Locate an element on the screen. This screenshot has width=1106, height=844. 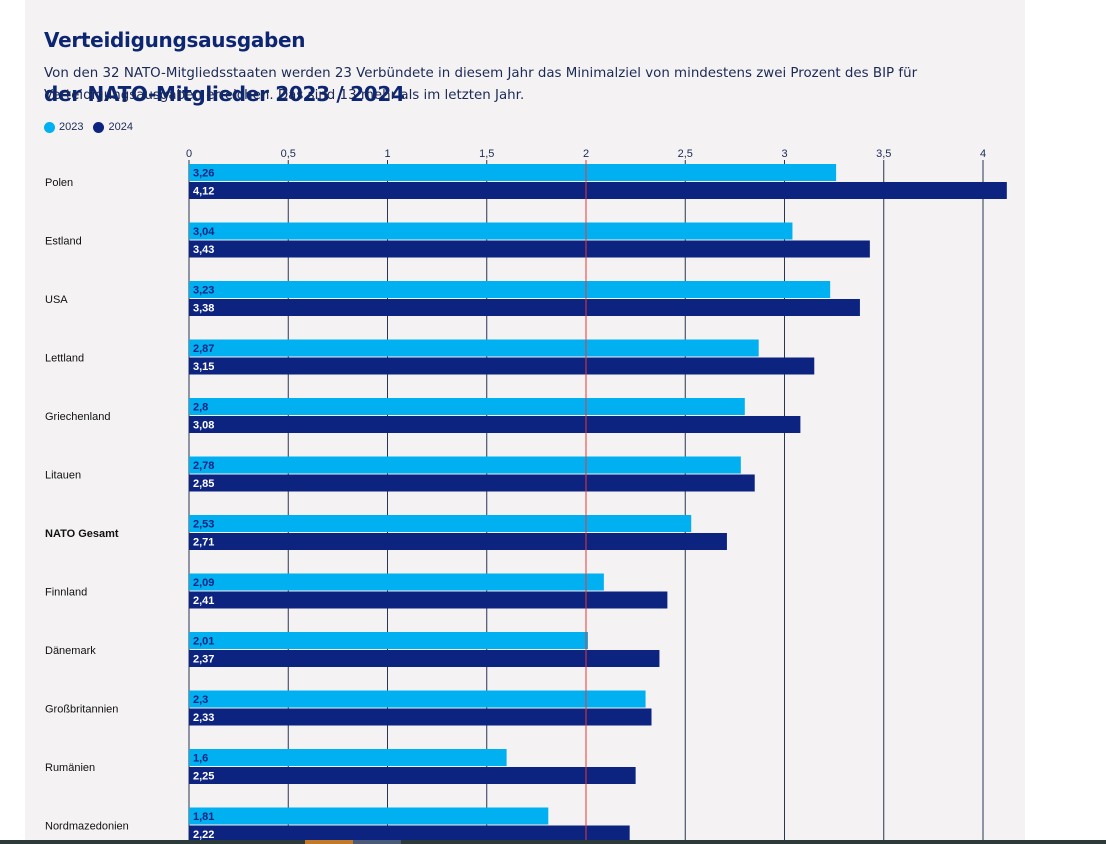
data-label-2024: 2,22 is located at coordinates (203, 835).